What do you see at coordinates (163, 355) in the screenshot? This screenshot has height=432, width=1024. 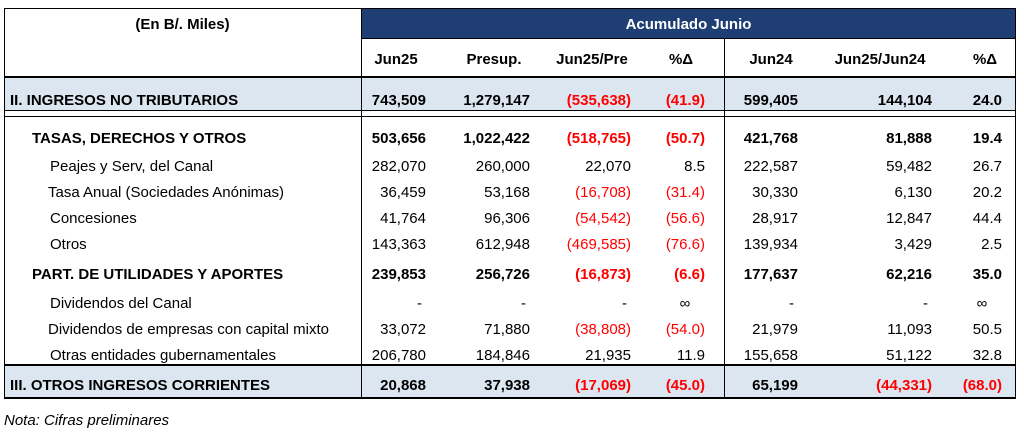 I see `row-label: Otras entidades gubernamentales` at bounding box center [163, 355].